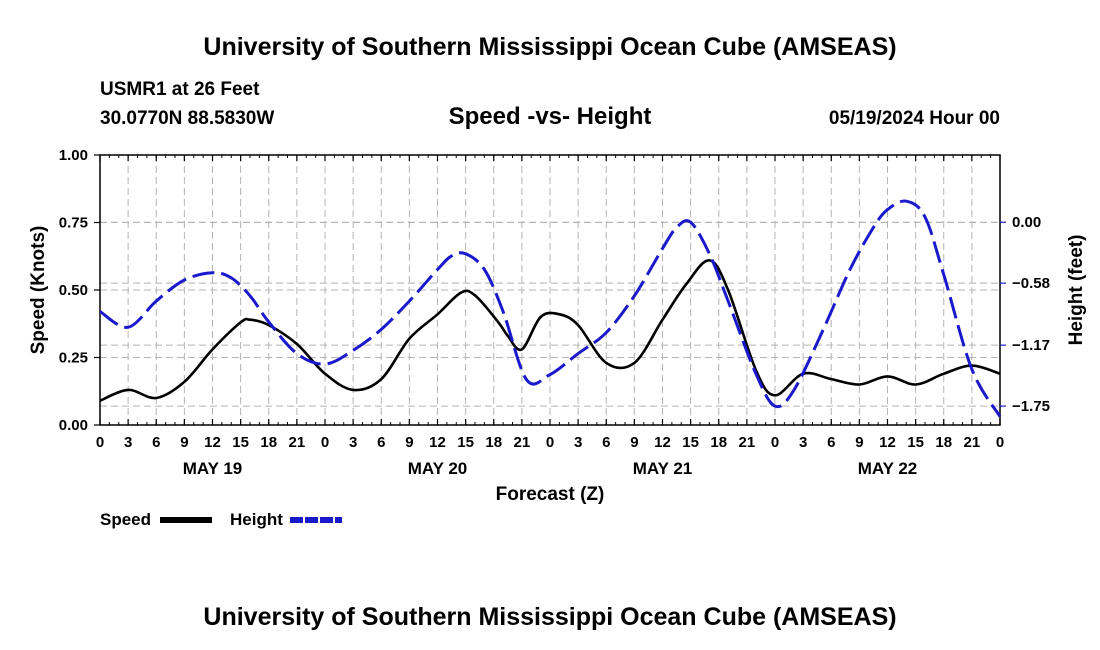 This screenshot has height=650, width=1100. I want to click on x-day-label: MAY 19, so click(213, 468).